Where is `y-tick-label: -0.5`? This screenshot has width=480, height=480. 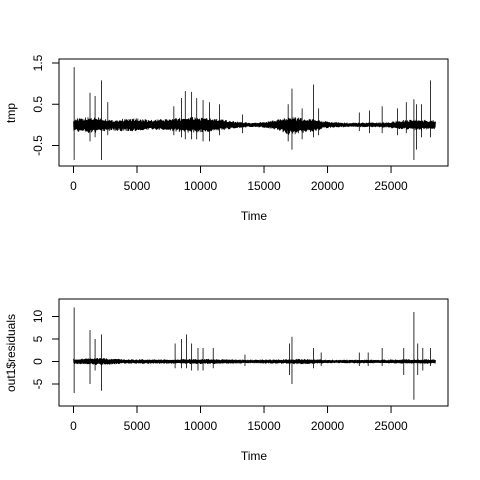 y-tick-label: -0.5 is located at coordinates (38, 145).